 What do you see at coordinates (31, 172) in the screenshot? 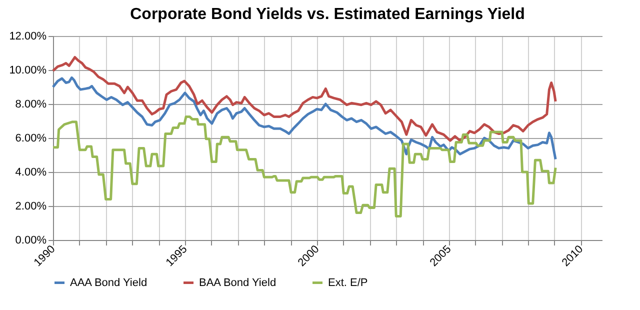
I see `y-tick-label: 4.00%` at bounding box center [31, 172].